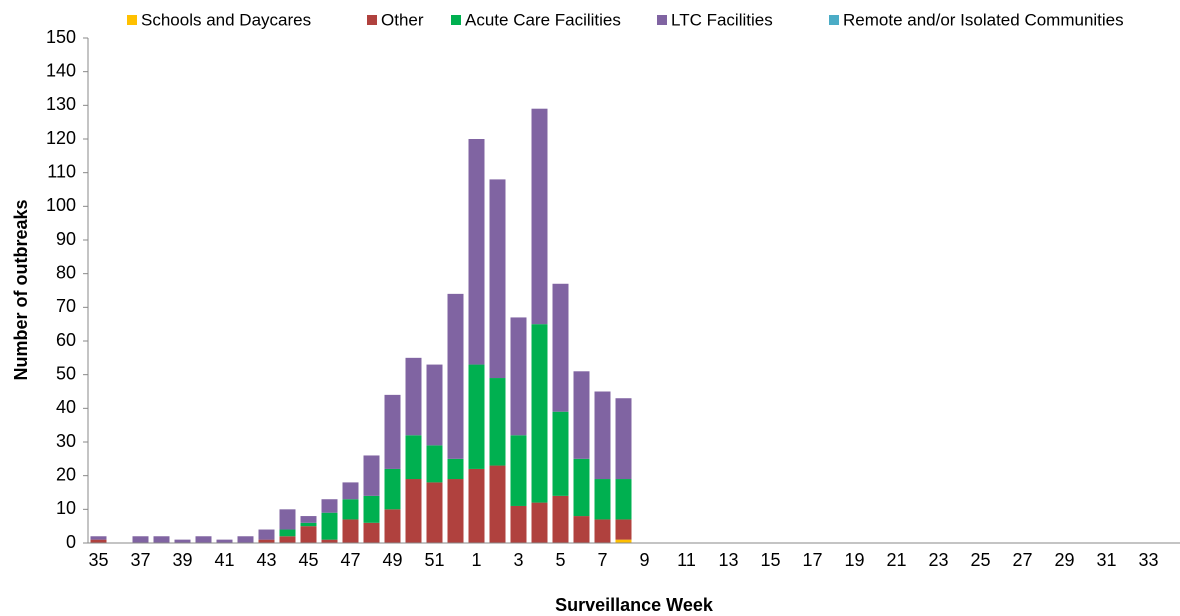 Image resolution: width=1180 pixels, height=616 pixels. What do you see at coordinates (1106, 560) in the screenshot?
I see `x-tick-label: 31` at bounding box center [1106, 560].